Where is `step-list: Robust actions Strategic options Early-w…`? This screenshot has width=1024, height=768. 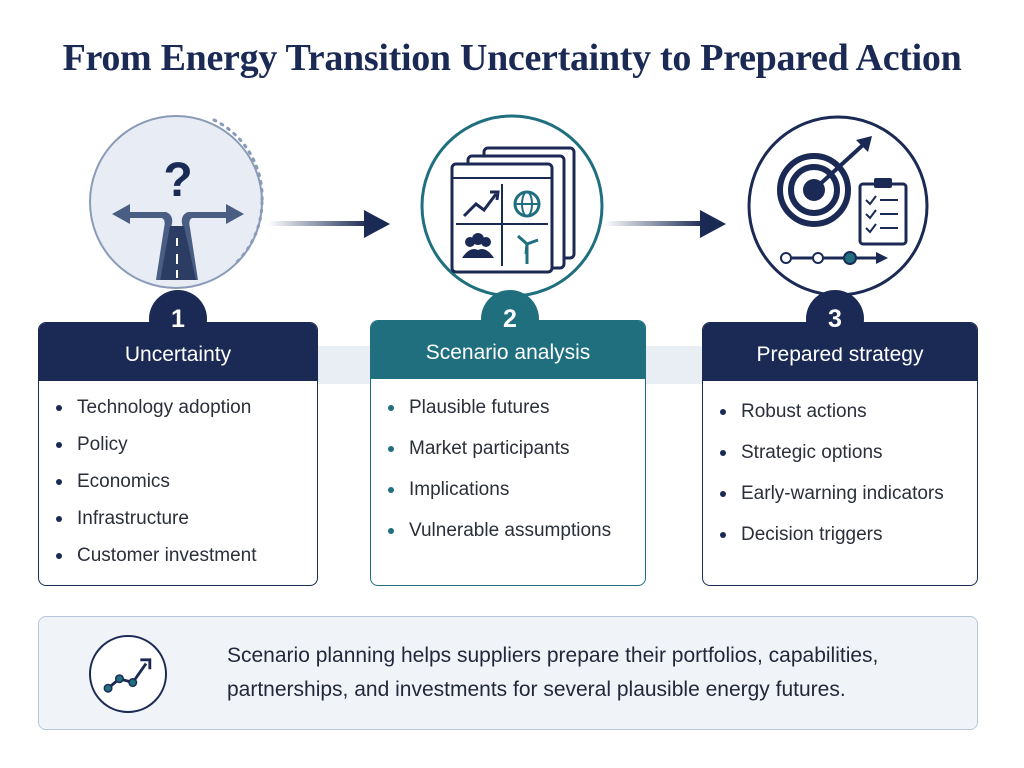
step-list: Robust actions Strategic options Early-w… is located at coordinates (840, 463).